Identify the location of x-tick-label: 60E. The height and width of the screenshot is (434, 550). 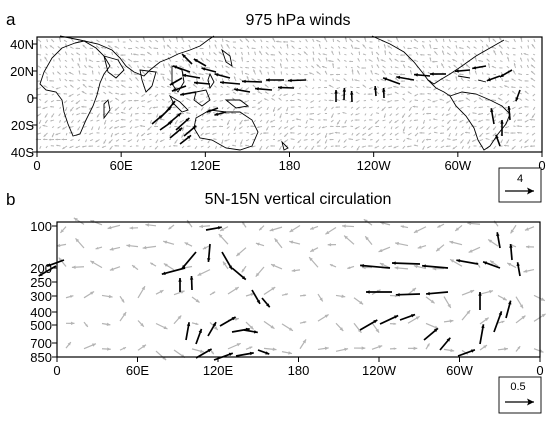
(121, 165).